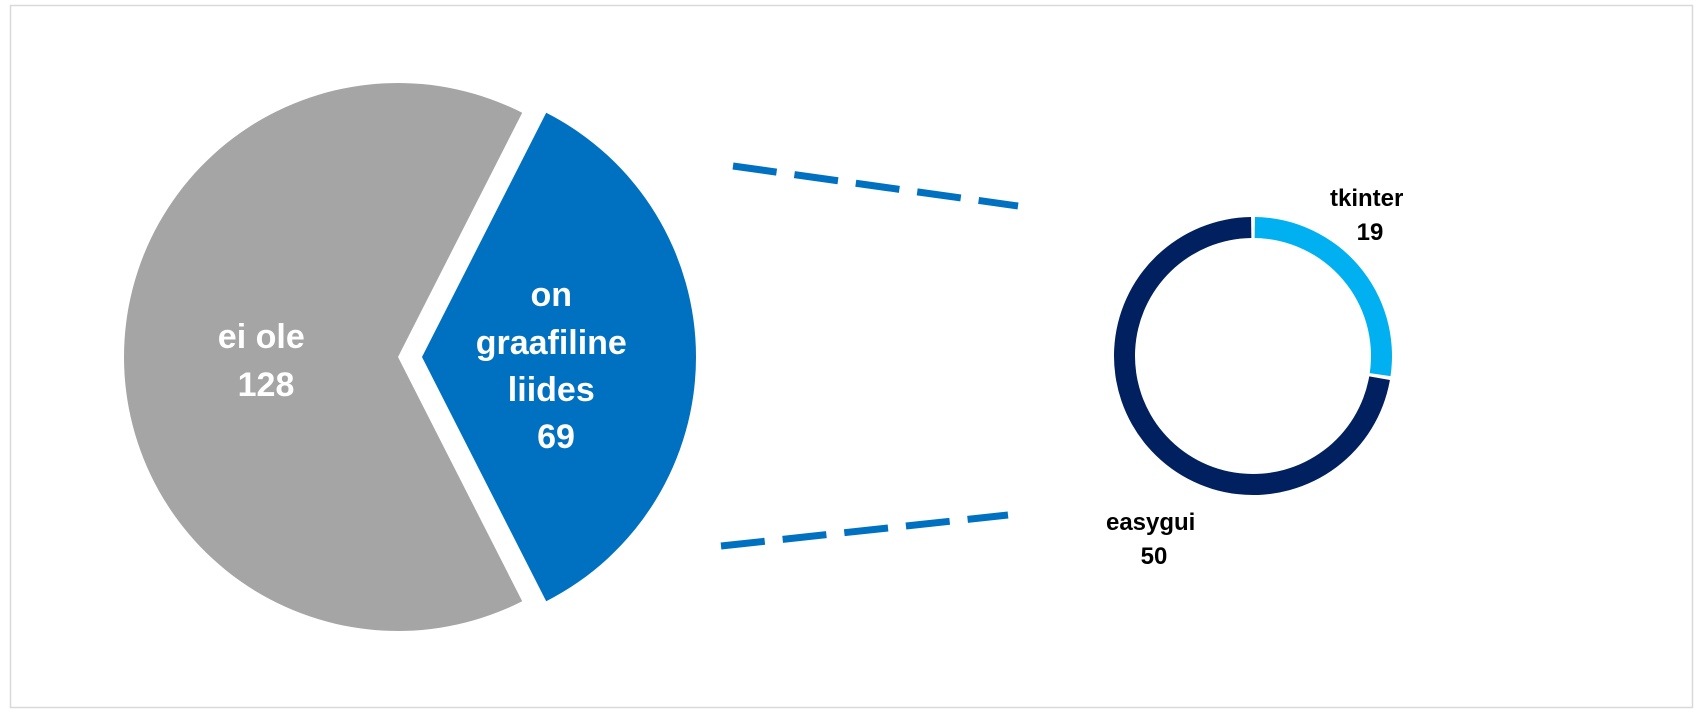 The image size is (1703, 713). What do you see at coordinates (875, 186) in the screenshot?
I see `connector-line-top` at bounding box center [875, 186].